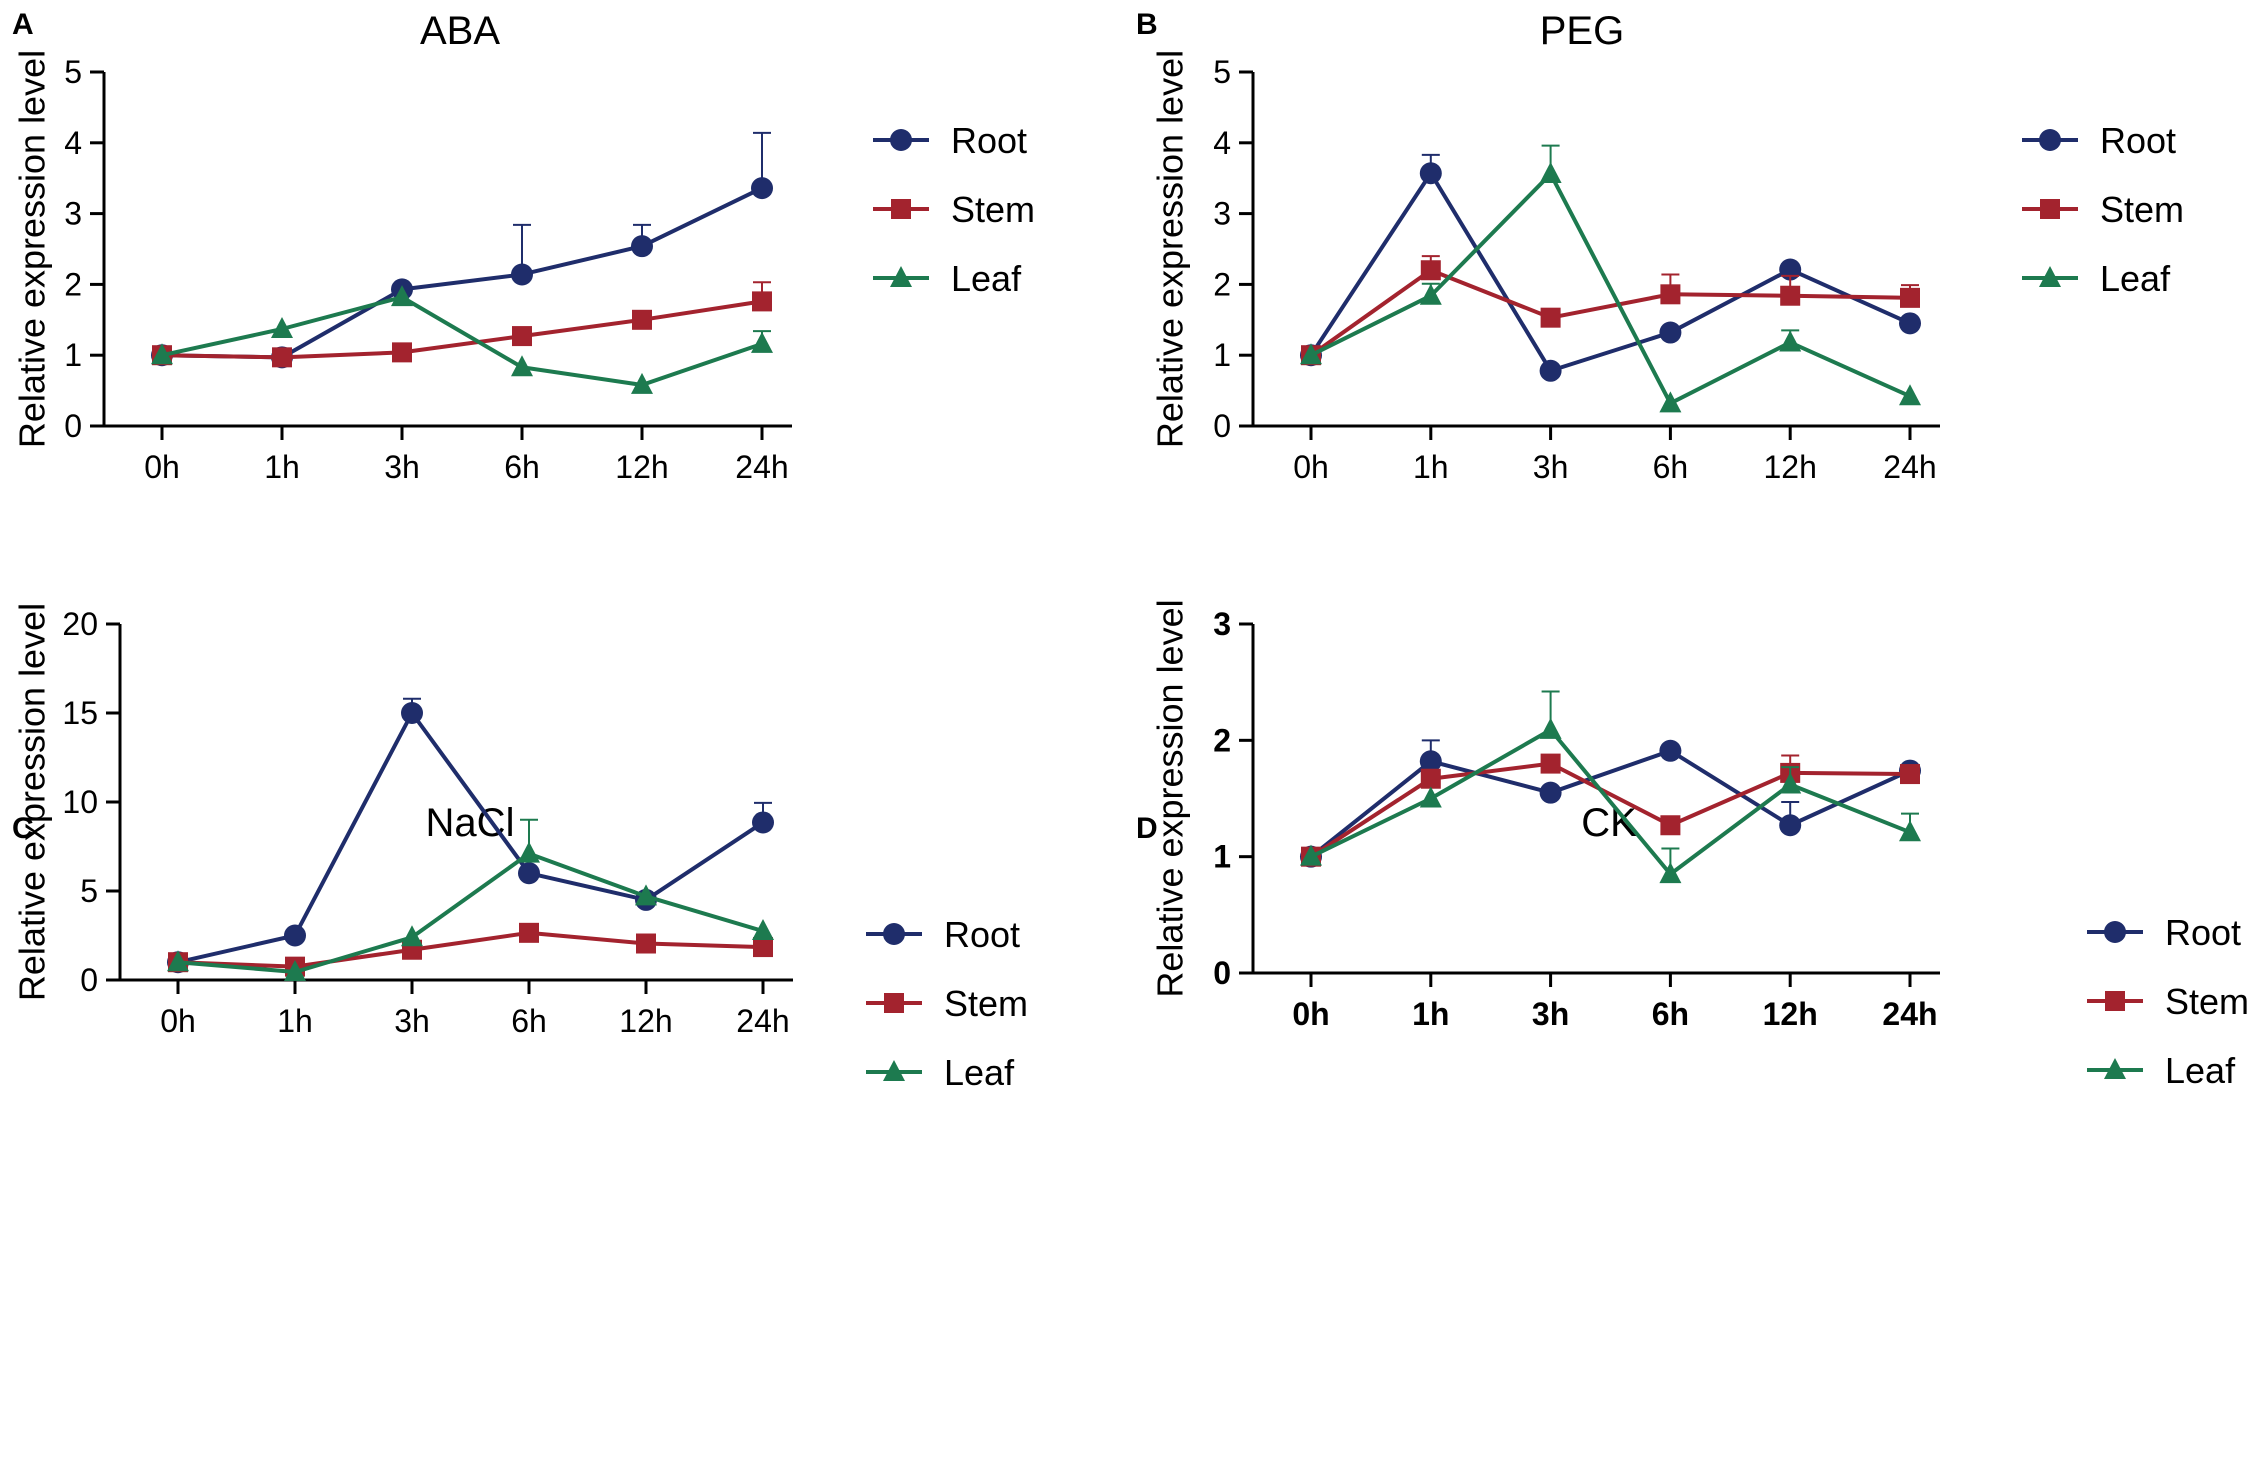  Describe the element at coordinates (460, 31) in the screenshot. I see `chart-title: ABA` at that location.